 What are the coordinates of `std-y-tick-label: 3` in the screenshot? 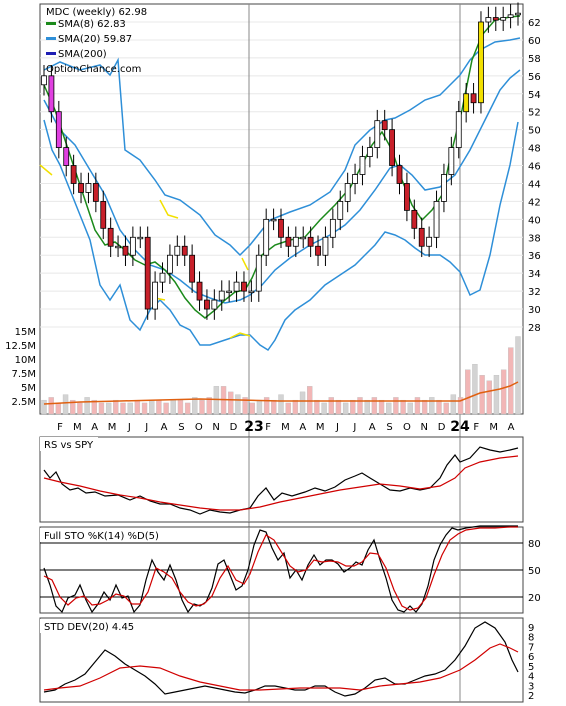 It's located at (531, 686).